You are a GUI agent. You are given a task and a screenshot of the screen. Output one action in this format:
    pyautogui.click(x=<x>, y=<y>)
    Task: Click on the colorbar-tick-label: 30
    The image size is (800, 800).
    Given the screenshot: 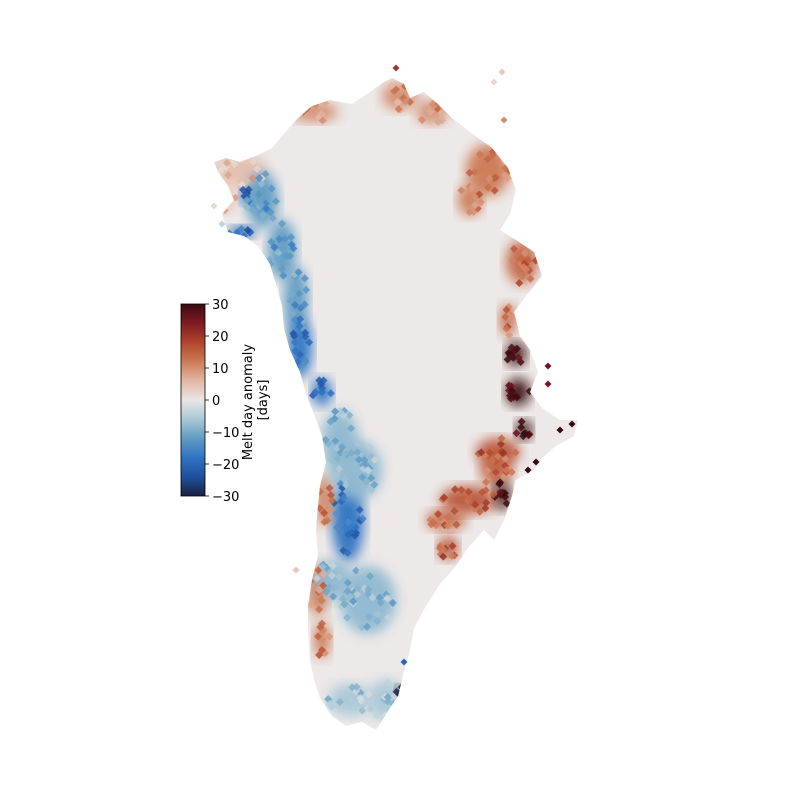 What is the action you would take?
    pyautogui.click(x=220, y=305)
    